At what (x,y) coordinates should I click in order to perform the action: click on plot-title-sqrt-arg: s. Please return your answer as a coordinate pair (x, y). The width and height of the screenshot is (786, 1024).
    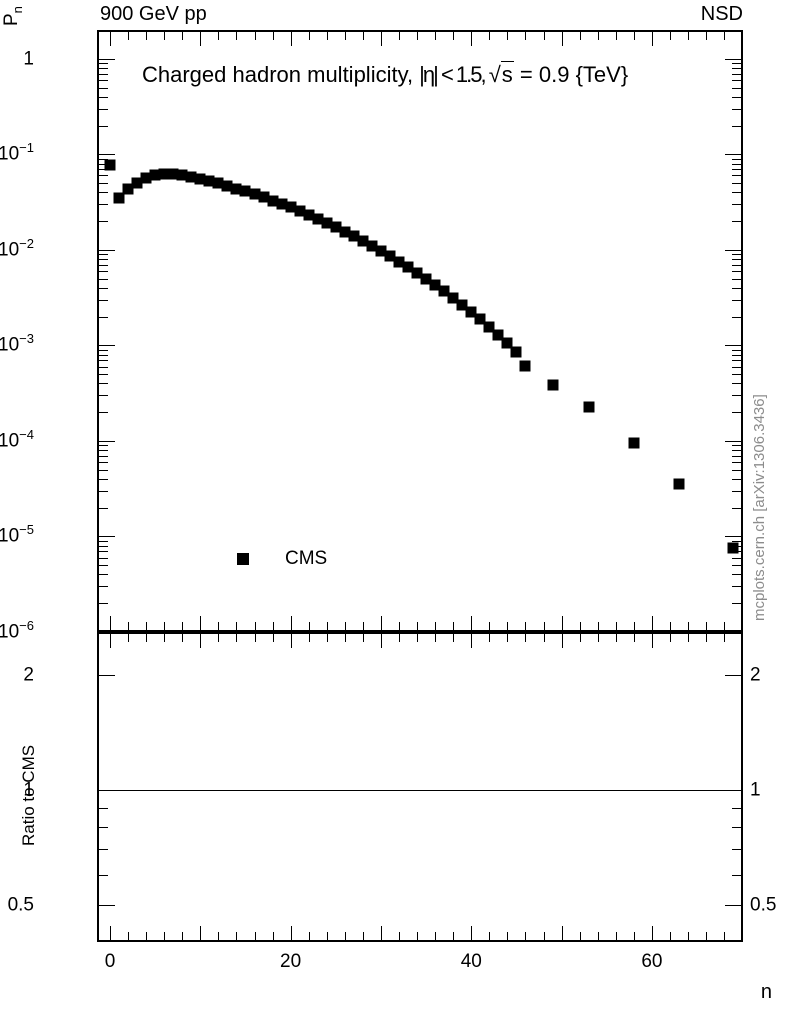
    Looking at the image, I should click on (507, 74).